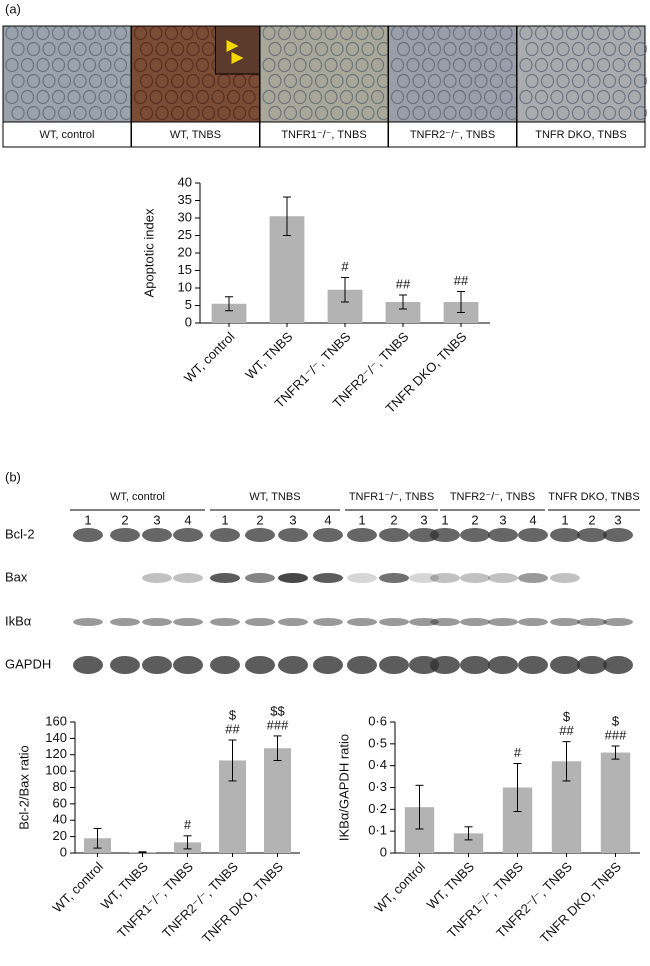 This screenshot has height=966, width=650. I want to click on lane-label: 3, so click(502, 519).